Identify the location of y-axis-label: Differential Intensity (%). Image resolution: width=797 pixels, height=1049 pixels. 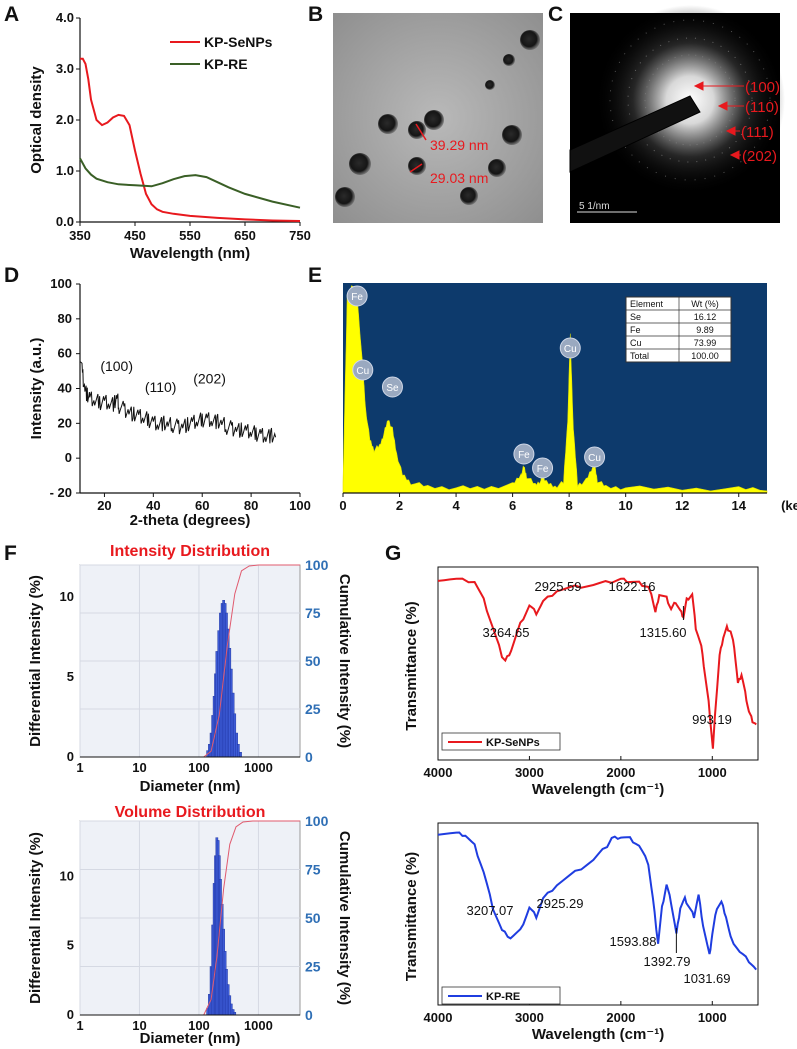
(35, 661).